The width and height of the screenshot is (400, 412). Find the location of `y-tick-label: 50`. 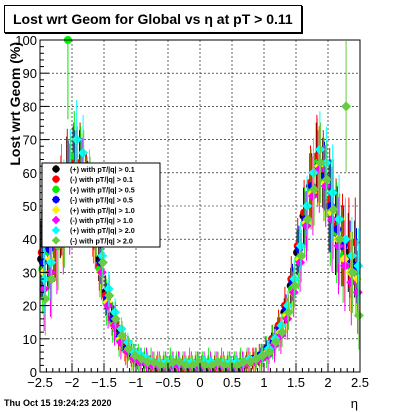

y-tick-label: 50 is located at coordinates (30, 206).